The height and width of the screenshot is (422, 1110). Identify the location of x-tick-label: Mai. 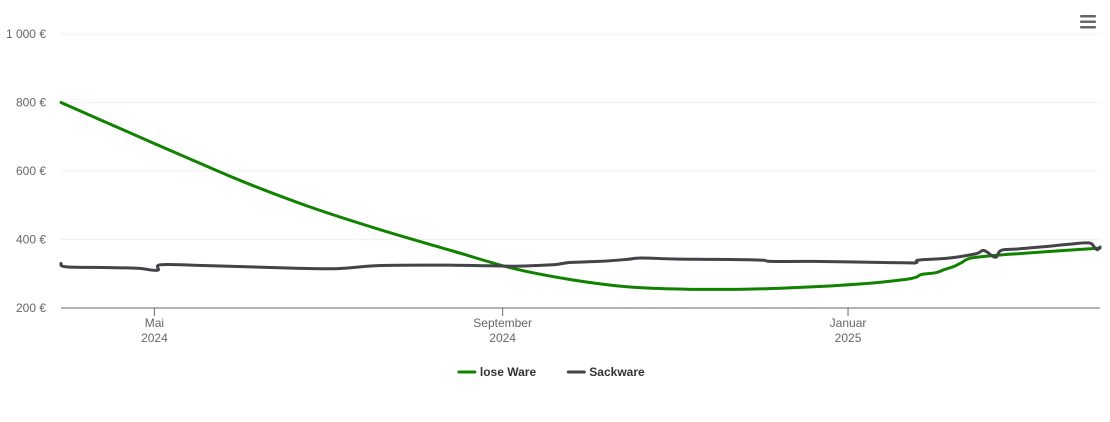
(154, 323).